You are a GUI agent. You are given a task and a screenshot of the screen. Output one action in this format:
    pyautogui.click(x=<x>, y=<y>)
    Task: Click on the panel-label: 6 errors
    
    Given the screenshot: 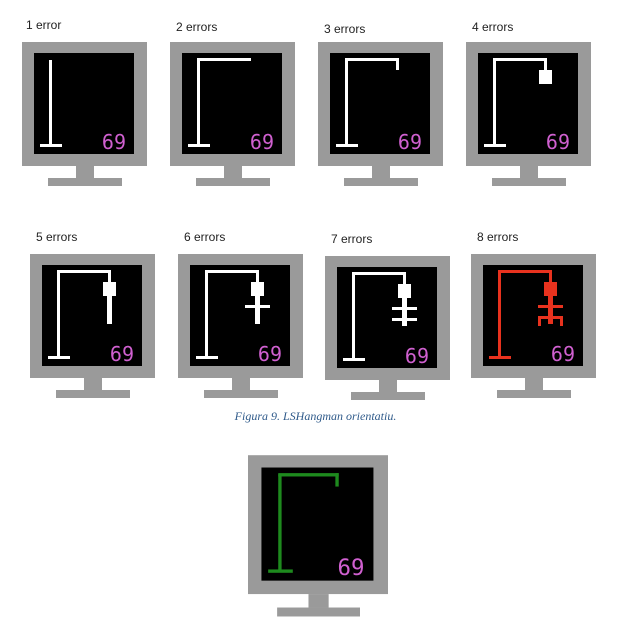 What is the action you would take?
    pyautogui.click(x=205, y=237)
    